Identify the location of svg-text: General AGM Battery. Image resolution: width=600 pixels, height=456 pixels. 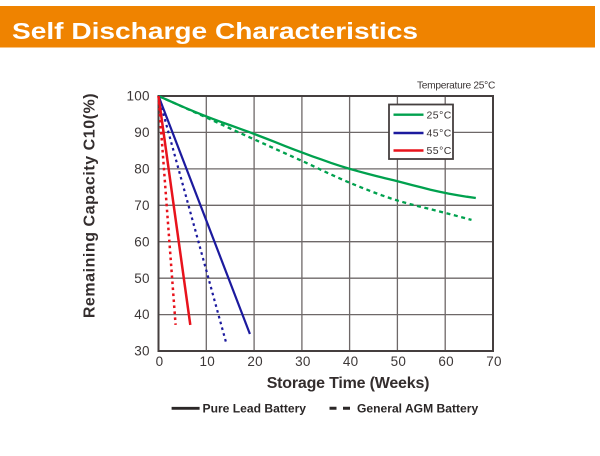
(417, 409).